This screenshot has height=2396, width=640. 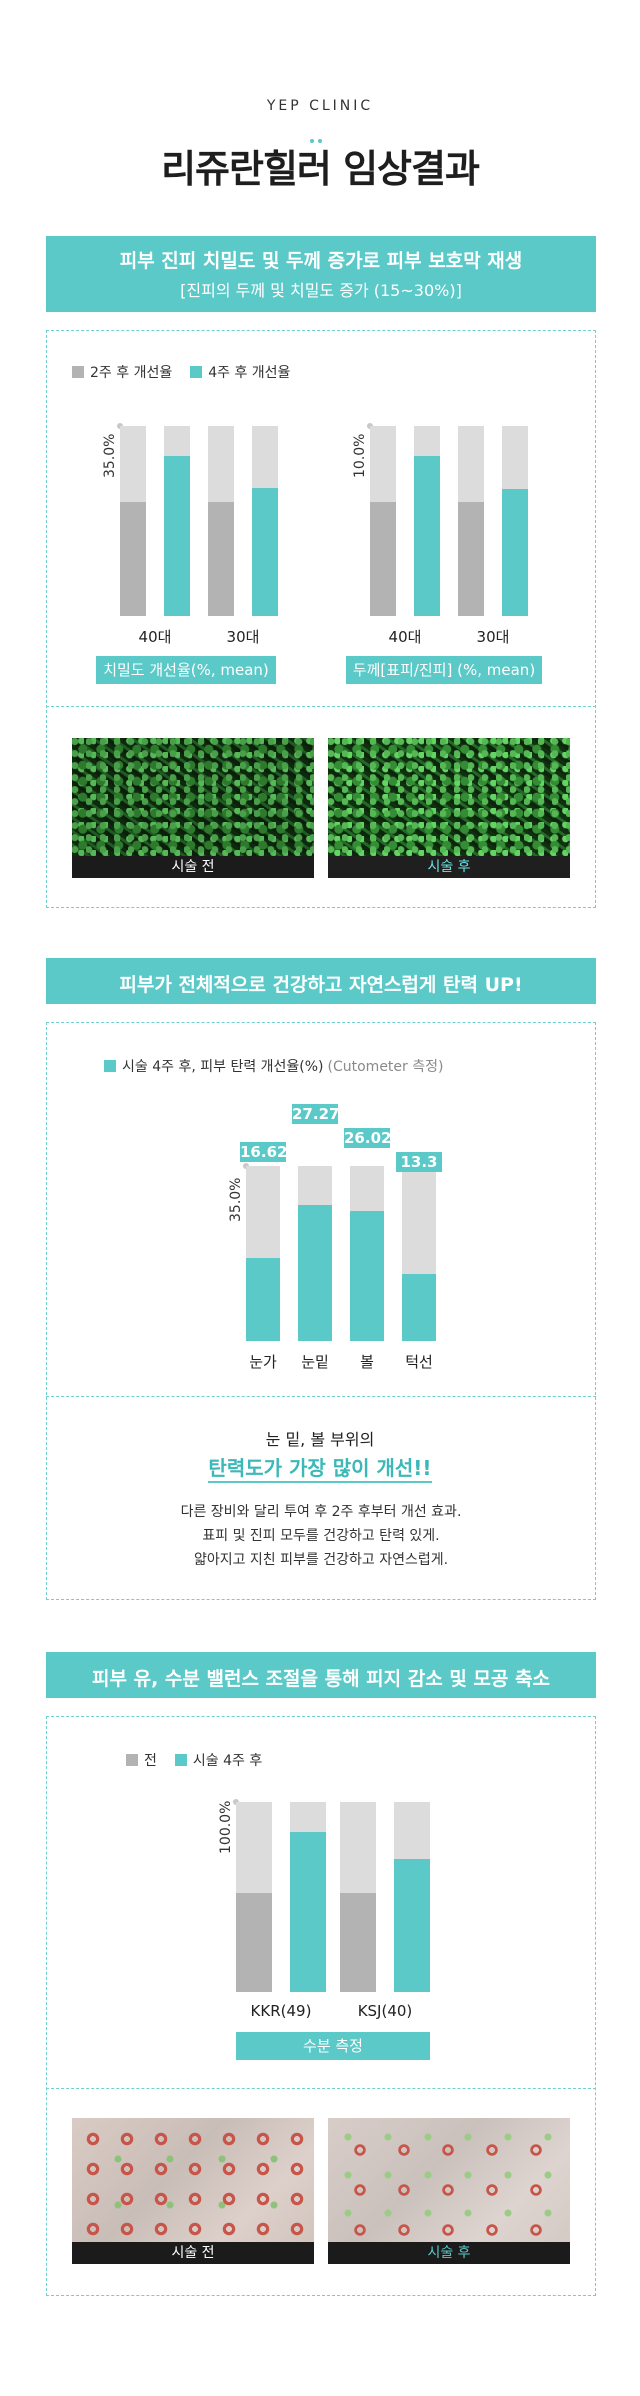 What do you see at coordinates (321, 1560) in the screenshot?
I see `description-line: 얇아지고 지친 피부를 건강하고 자연스럽게.` at bounding box center [321, 1560].